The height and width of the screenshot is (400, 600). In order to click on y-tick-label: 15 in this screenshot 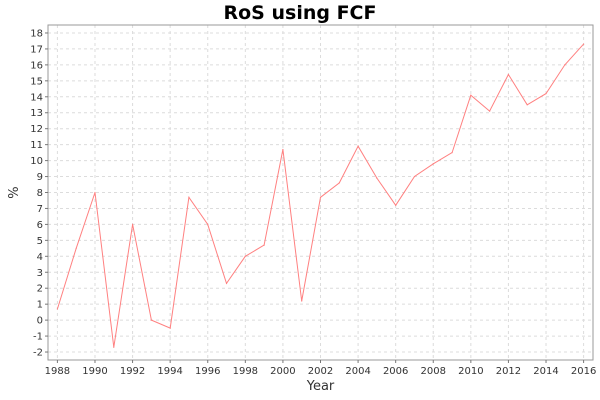, I will do `click(36, 81)`.